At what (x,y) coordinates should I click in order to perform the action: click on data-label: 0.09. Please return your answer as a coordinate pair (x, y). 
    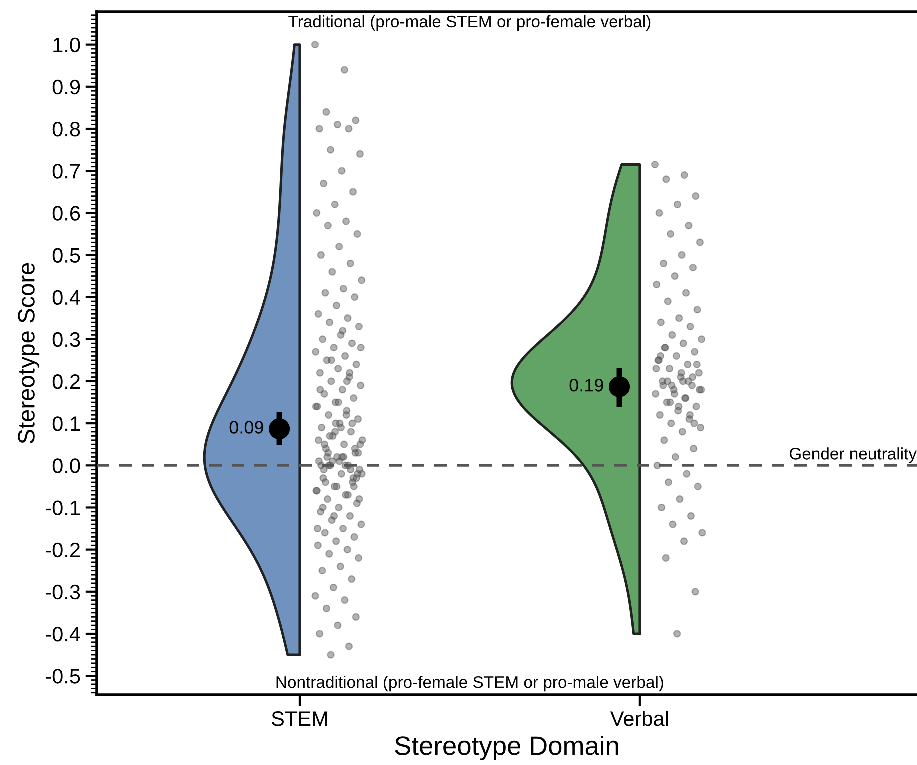
    Looking at the image, I should click on (247, 427).